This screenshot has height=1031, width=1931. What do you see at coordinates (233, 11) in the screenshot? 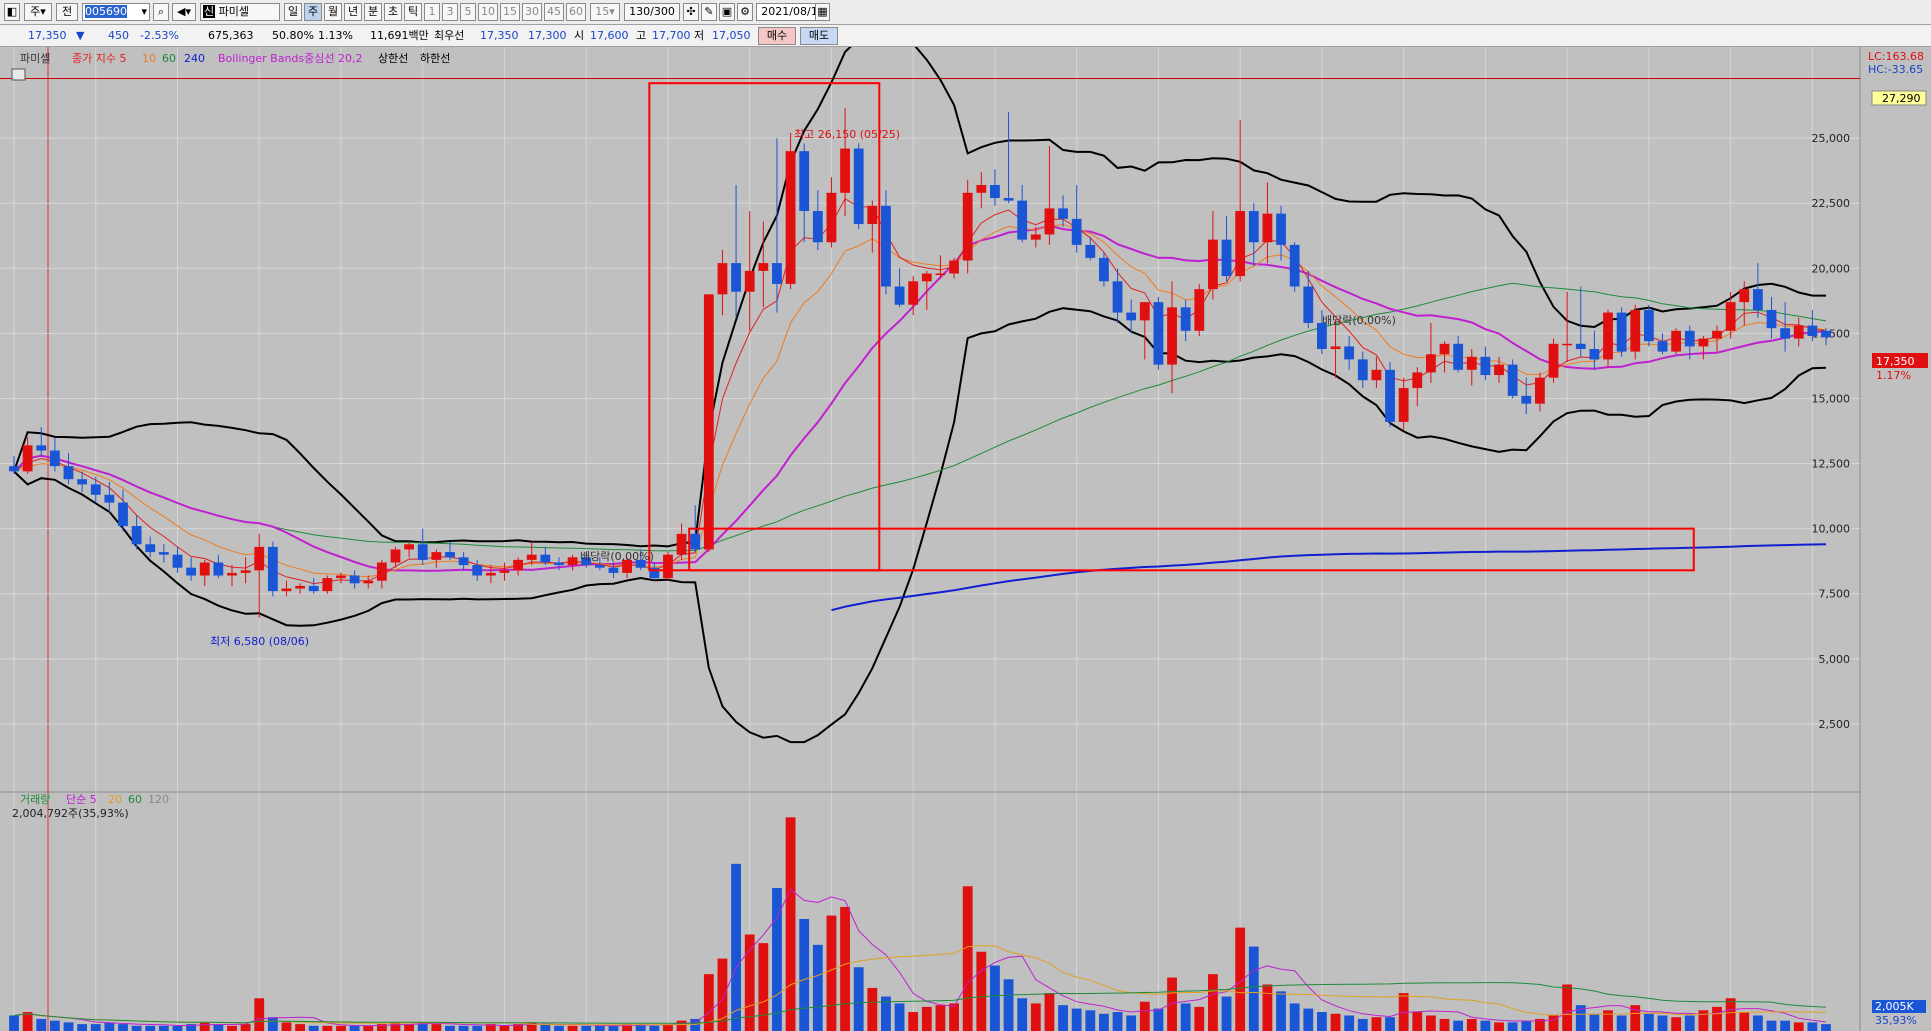
I see `stock-name: 파미셀` at bounding box center [233, 11].